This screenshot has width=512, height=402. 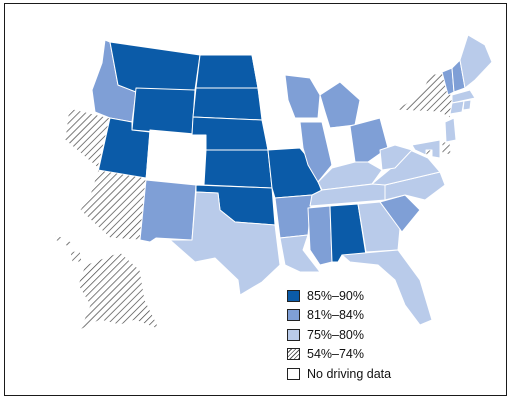 I want to click on state-HI, so click(x=68, y=248).